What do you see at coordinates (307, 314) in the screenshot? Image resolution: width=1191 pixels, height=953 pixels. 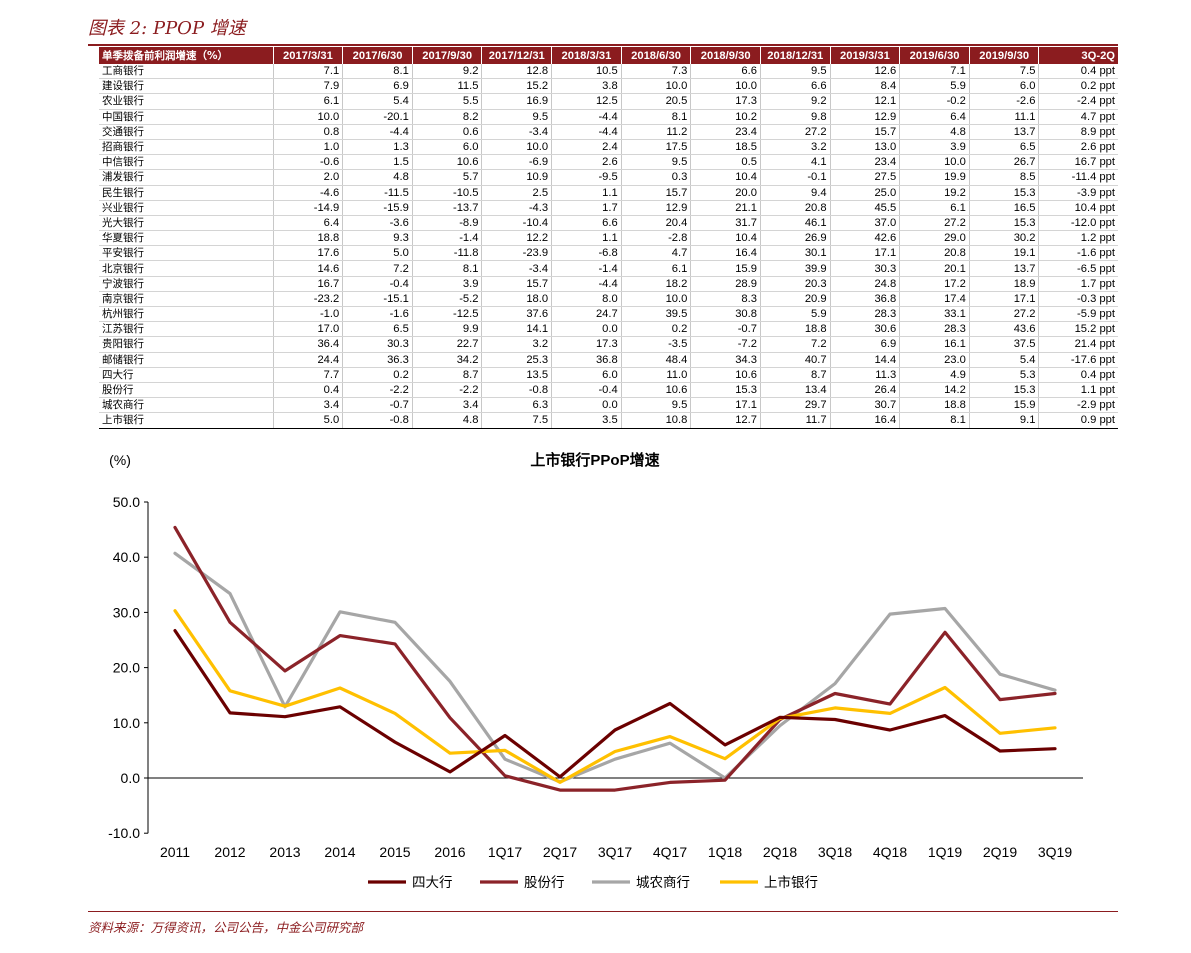 I see `value-cell: -1.0` at bounding box center [307, 314].